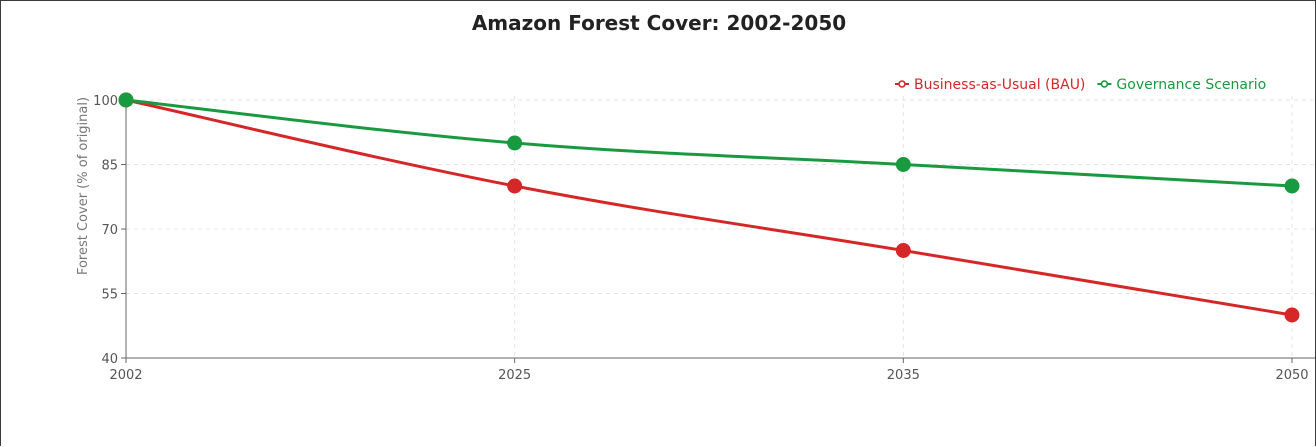 The image size is (1316, 447). Describe the element at coordinates (105, 101) in the screenshot. I see `y-tick-label-100: 100` at that location.